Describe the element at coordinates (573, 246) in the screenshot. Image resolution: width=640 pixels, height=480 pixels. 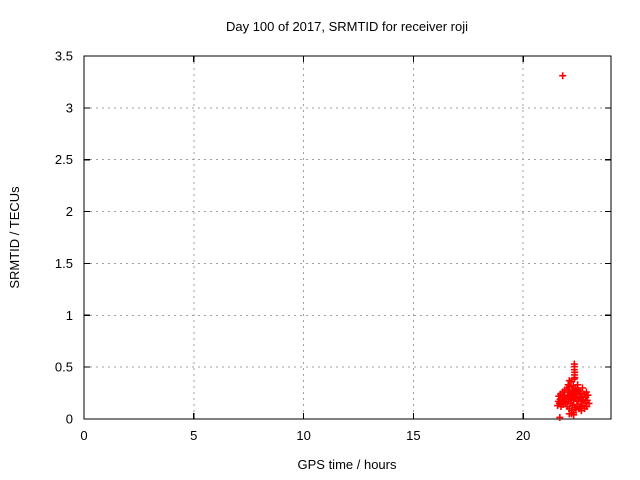
I see `data-points` at that location.